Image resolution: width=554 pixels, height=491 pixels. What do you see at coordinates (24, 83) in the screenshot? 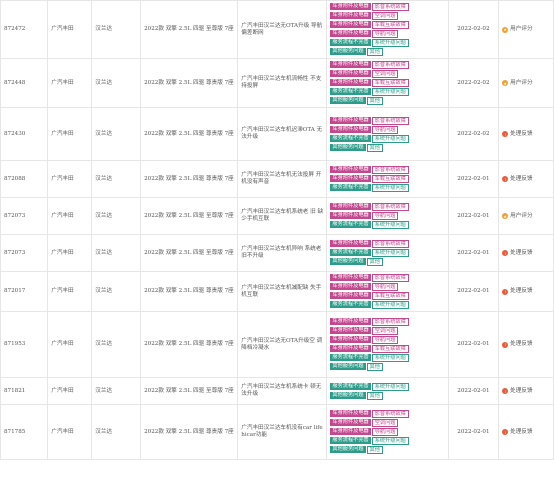
I see `complaint-id: 872448` at bounding box center [24, 83].